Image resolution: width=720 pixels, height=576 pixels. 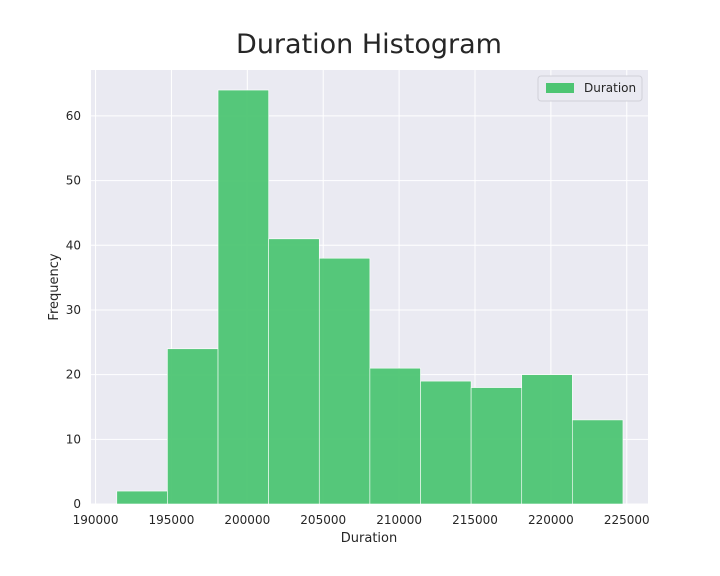 I want to click on x-tick-label: 215000, so click(x=475, y=520).